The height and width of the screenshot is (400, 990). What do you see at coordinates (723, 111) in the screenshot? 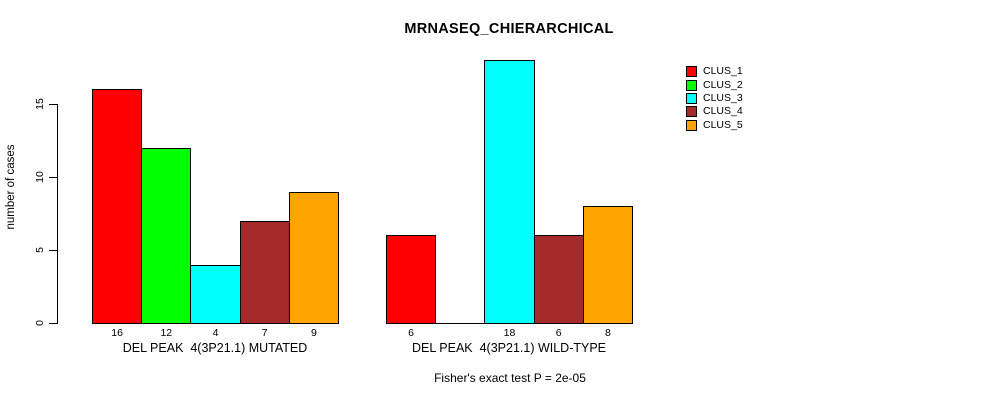
I see `legend-item-label: CLUS_4` at bounding box center [723, 111].